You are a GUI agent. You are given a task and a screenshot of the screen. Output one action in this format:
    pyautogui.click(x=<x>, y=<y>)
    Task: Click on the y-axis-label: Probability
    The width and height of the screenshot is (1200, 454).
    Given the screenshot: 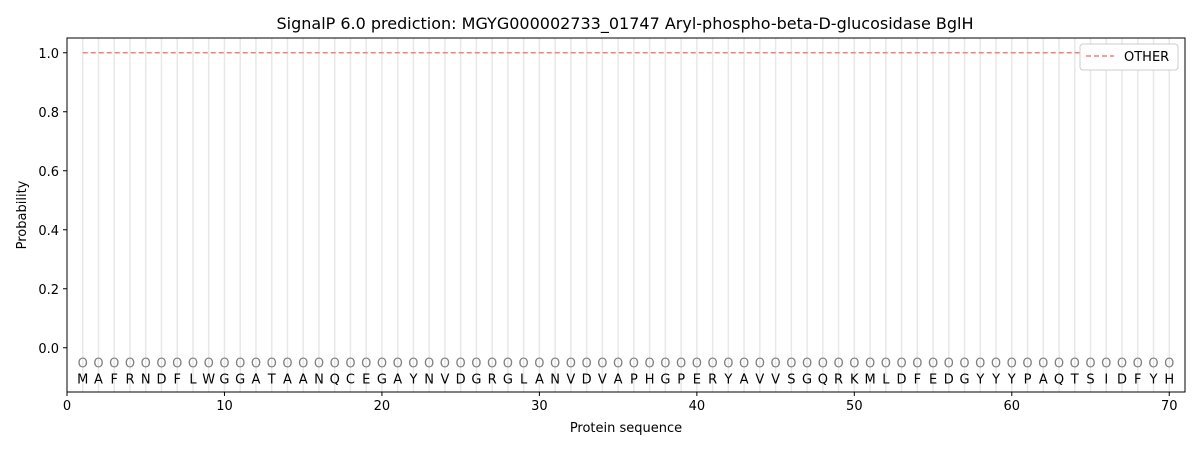 What is the action you would take?
    pyautogui.click(x=22, y=214)
    